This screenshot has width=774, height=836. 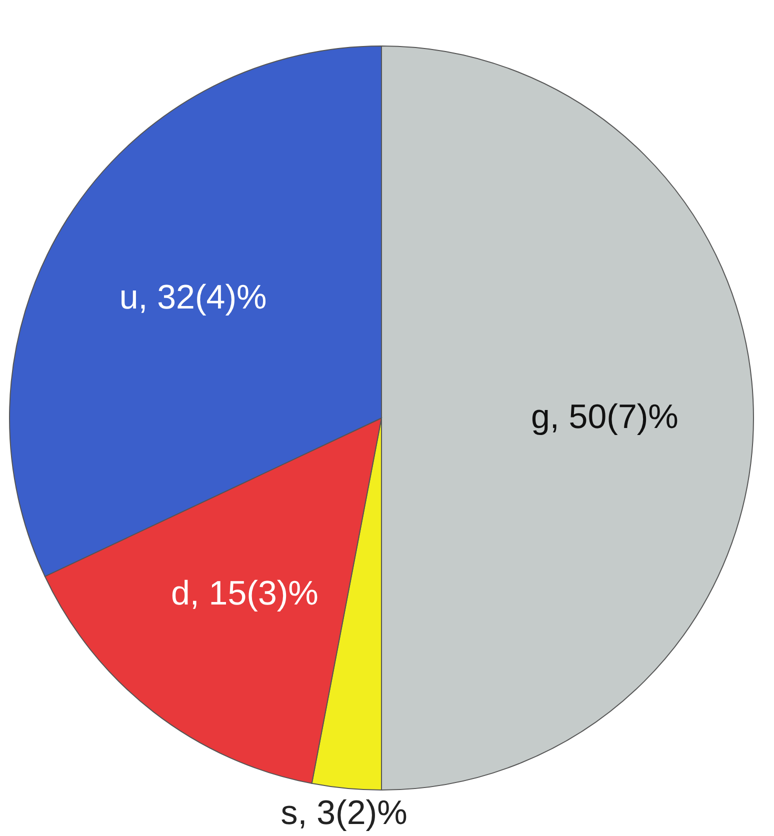 What do you see at coordinates (193, 297) in the screenshot?
I see `slice-label: u, 32(4)%` at bounding box center [193, 297].